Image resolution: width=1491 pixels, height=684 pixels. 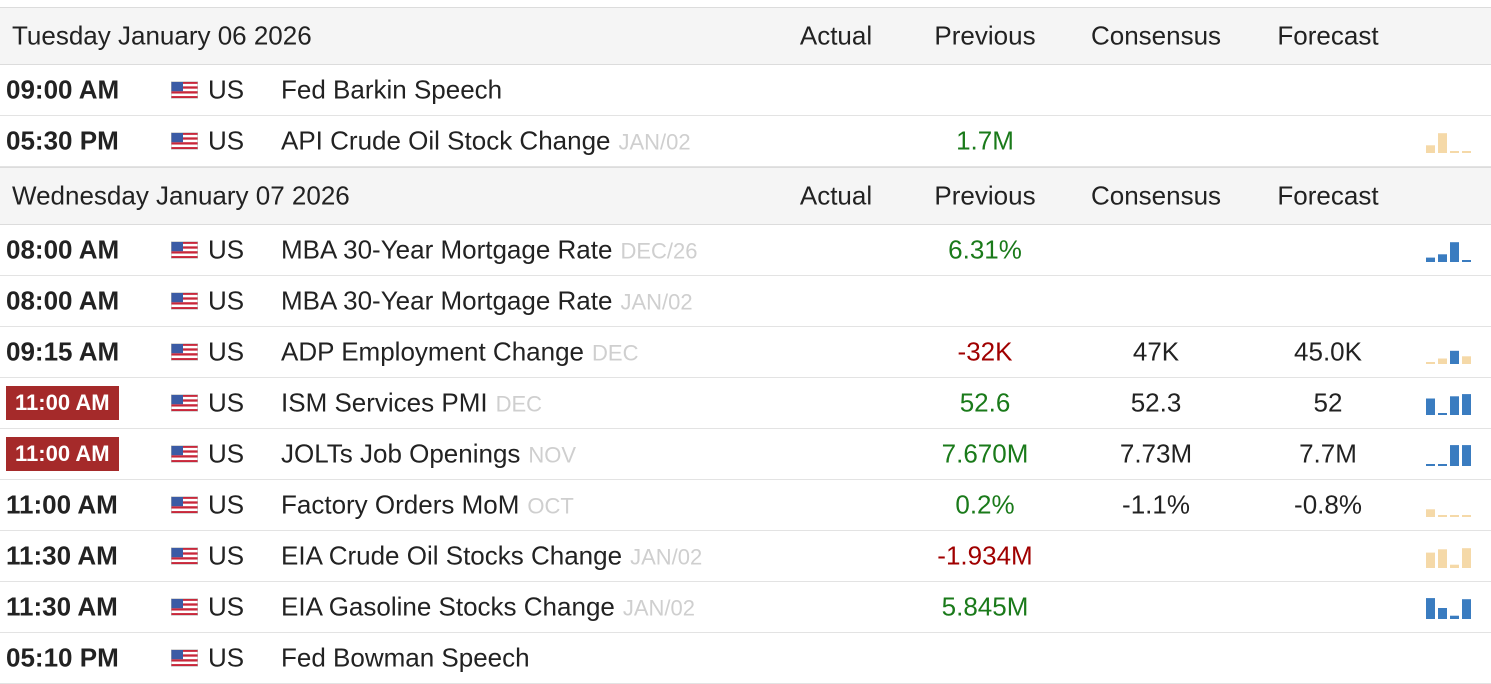 What do you see at coordinates (985, 140) in the screenshot?
I see `previous-value: 1.7M` at bounding box center [985, 140].